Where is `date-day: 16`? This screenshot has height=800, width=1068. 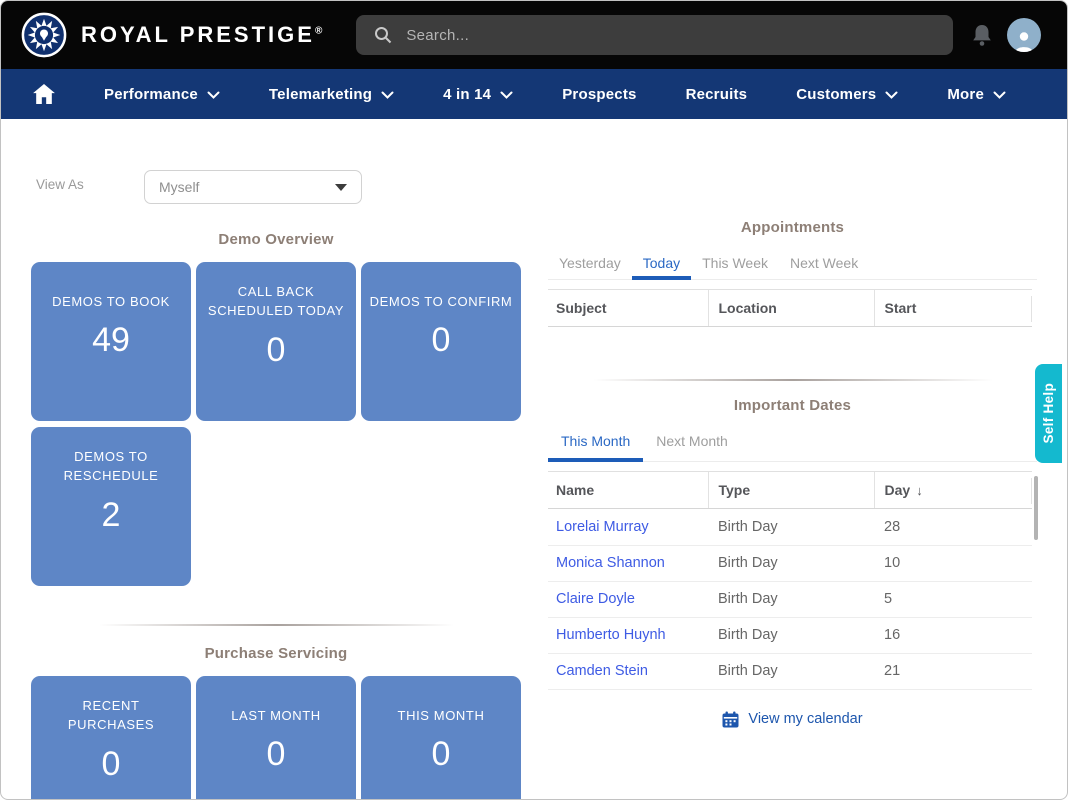 date-day: 16 is located at coordinates (953, 635).